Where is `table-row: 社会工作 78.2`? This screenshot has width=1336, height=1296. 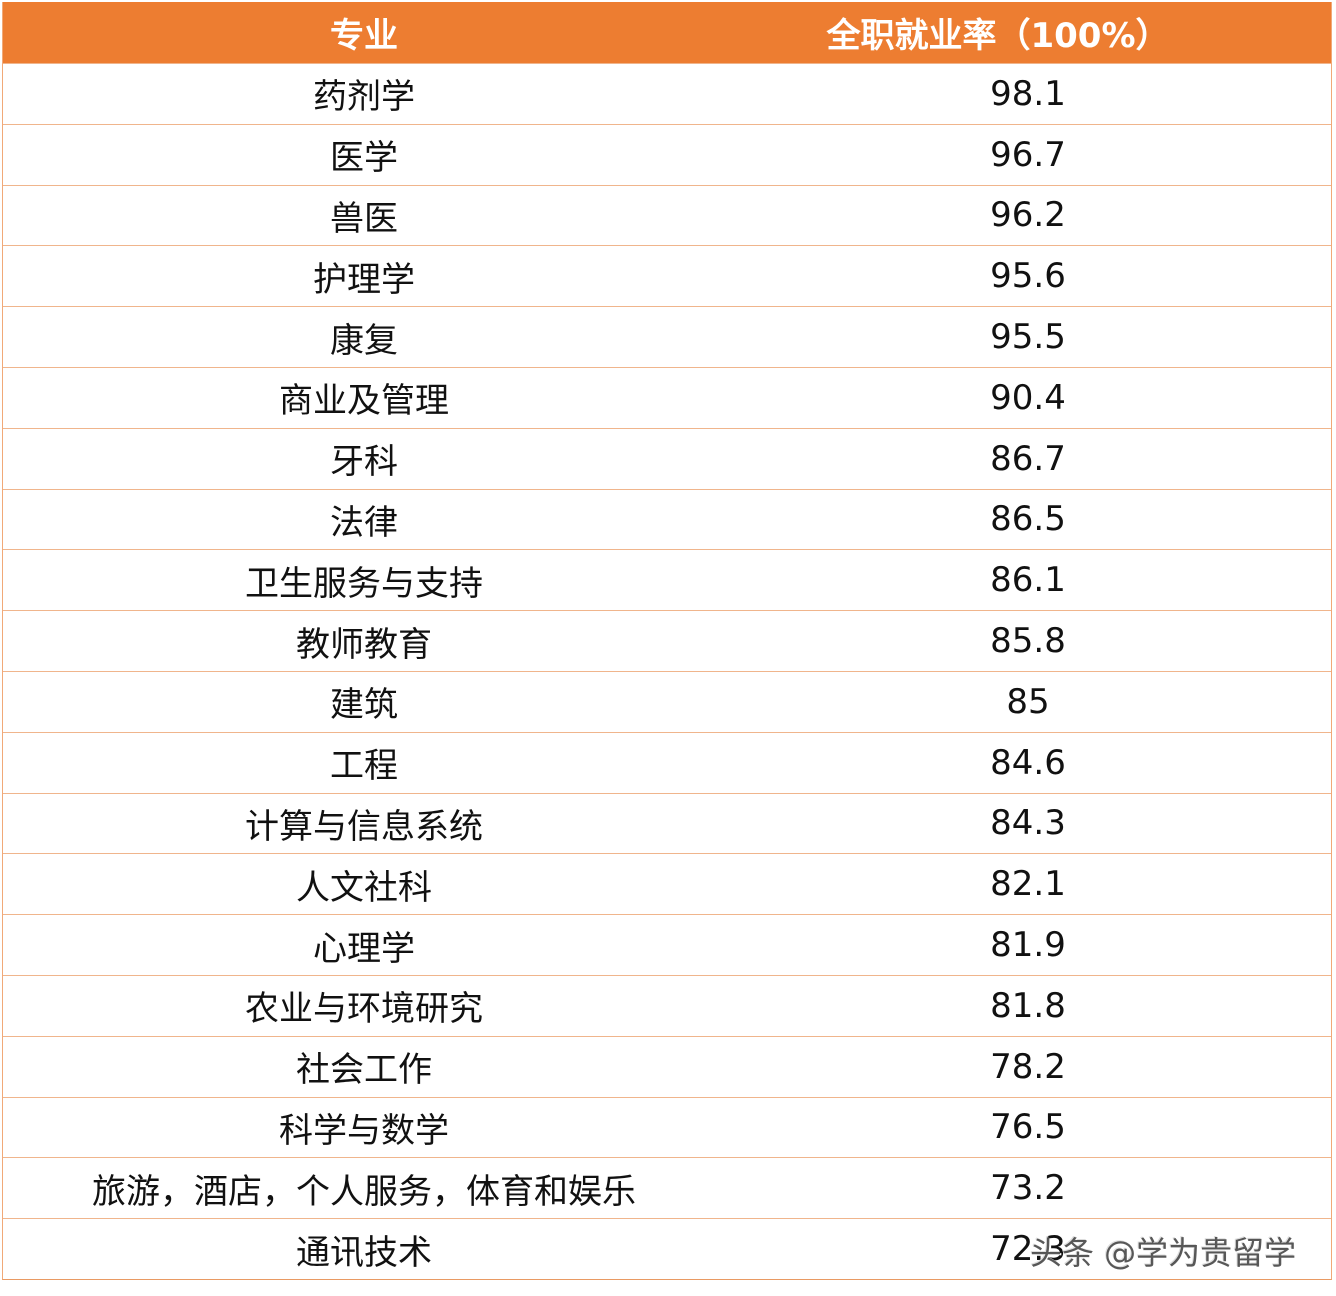 table-row: 社会工作 78.2 is located at coordinates (667, 1066).